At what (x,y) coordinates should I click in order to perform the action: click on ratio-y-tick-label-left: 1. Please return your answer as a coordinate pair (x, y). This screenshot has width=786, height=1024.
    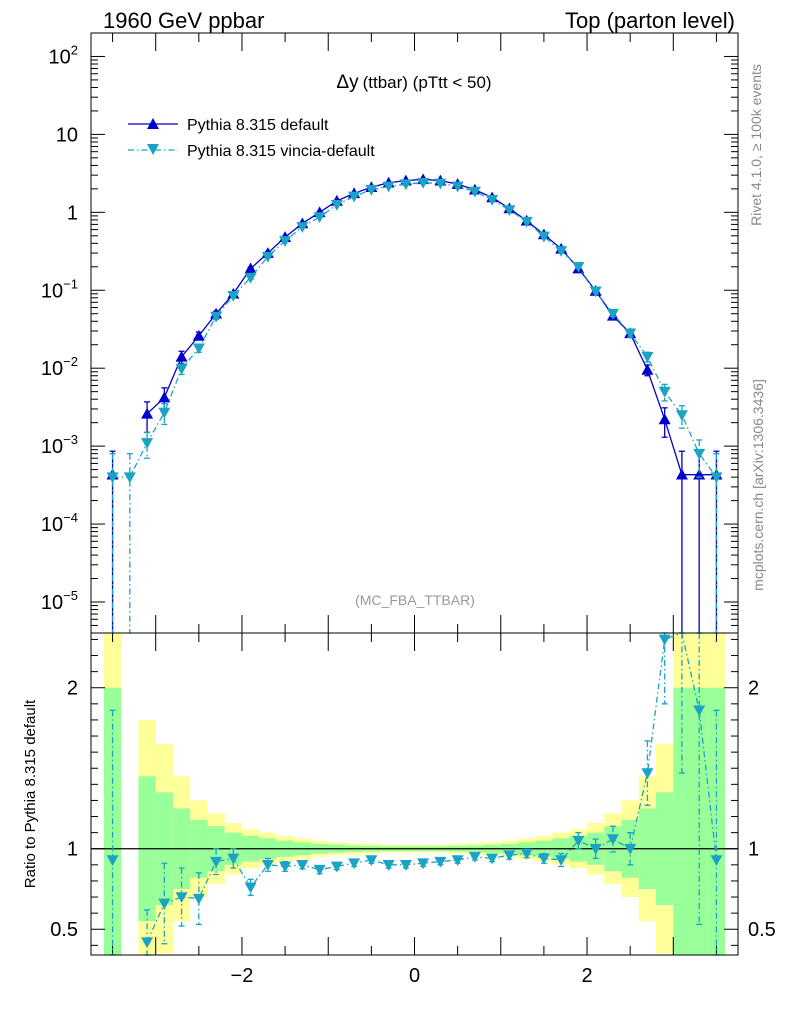
    Looking at the image, I should click on (72, 850).